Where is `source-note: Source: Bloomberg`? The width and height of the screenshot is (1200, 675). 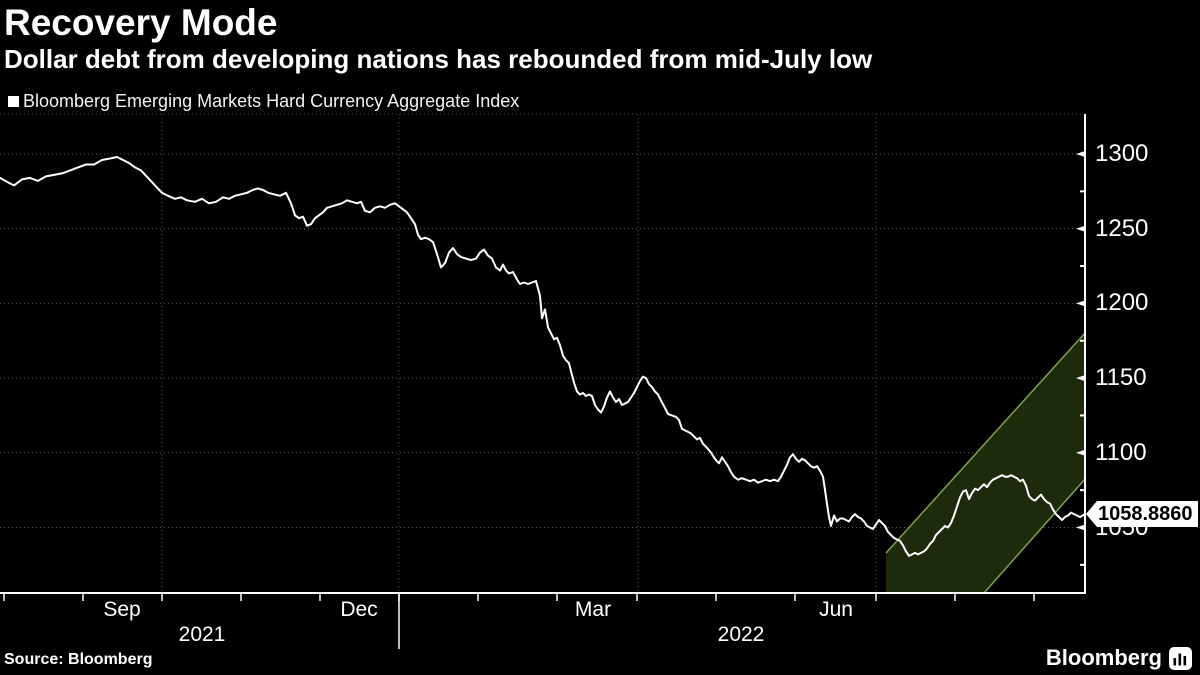 source-note: Source: Bloomberg is located at coordinates (78, 659).